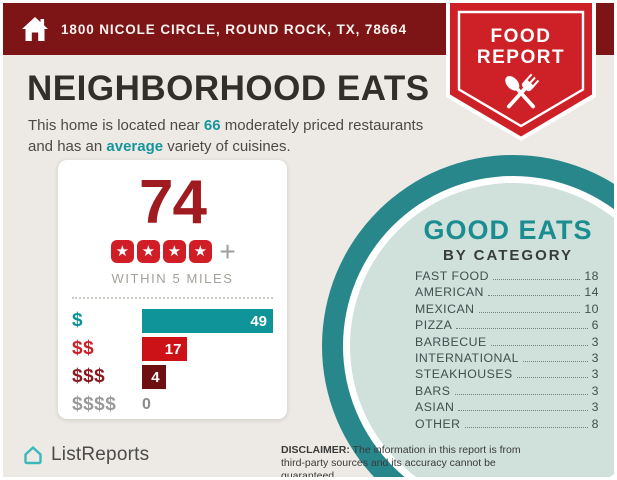 The image size is (617, 480). I want to click on price-tier-label: $$, so click(83, 349).